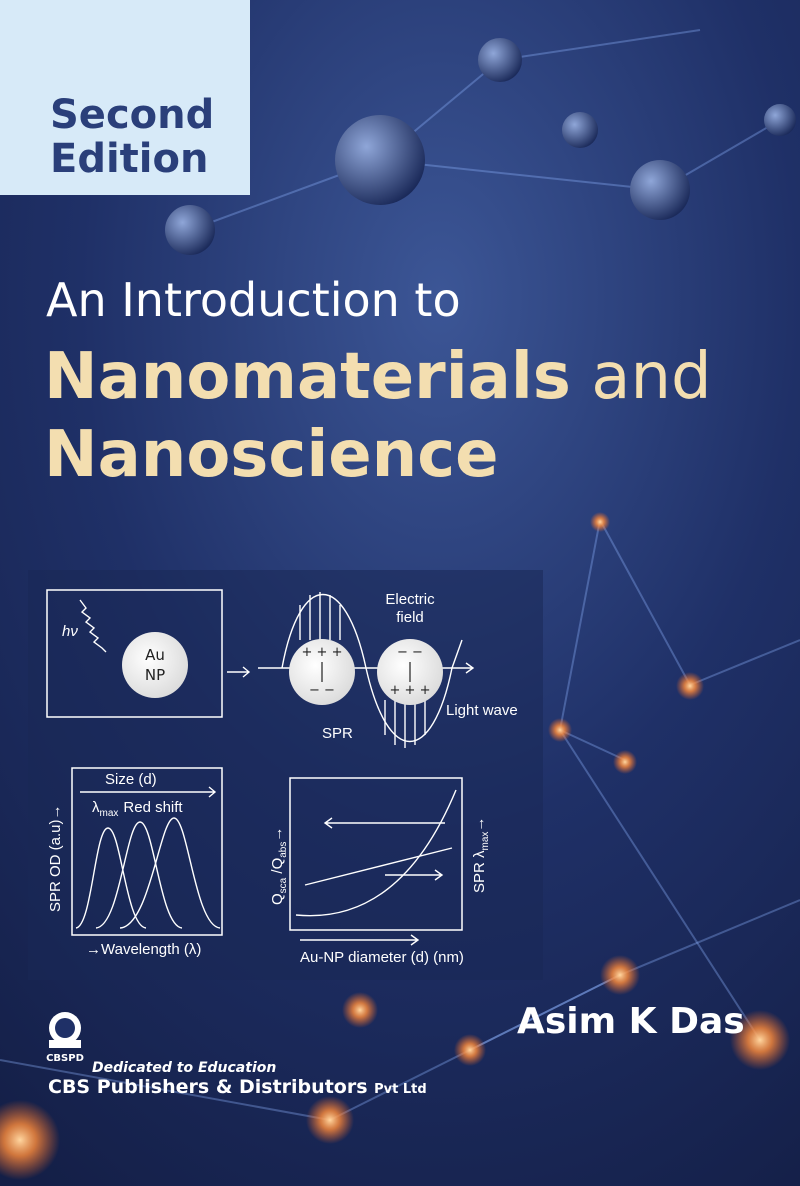 The width and height of the screenshot is (800, 1186). What do you see at coordinates (479, 871) in the screenshot?
I see `spr-lambda: SPR λ` at bounding box center [479, 871].